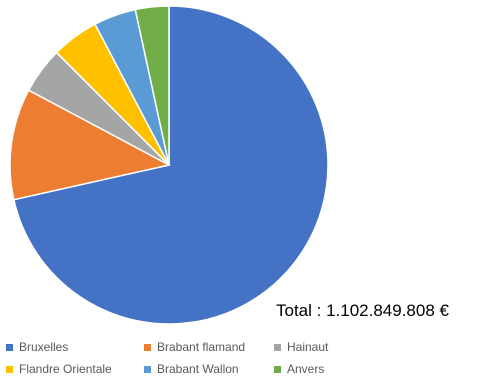 The image size is (481, 381). What do you see at coordinates (201, 347) in the screenshot?
I see `legend-label: Brabant flamand` at bounding box center [201, 347].